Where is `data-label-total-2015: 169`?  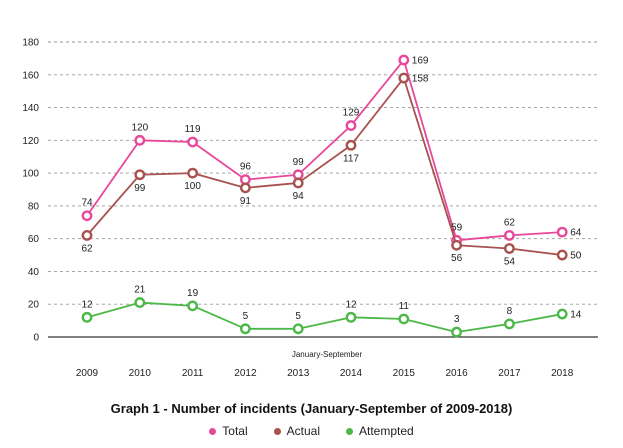
data-label-total-2015: 169 is located at coordinates (420, 61).